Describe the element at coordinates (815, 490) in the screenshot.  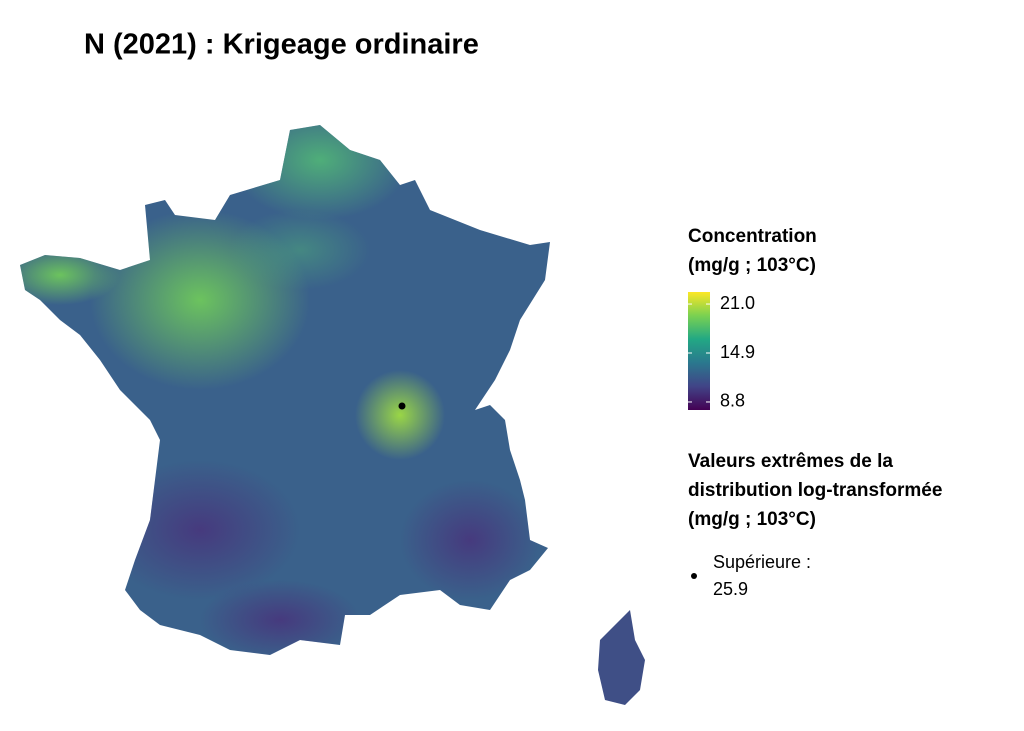
I see `legend-title: distribution log-transformée` at that location.